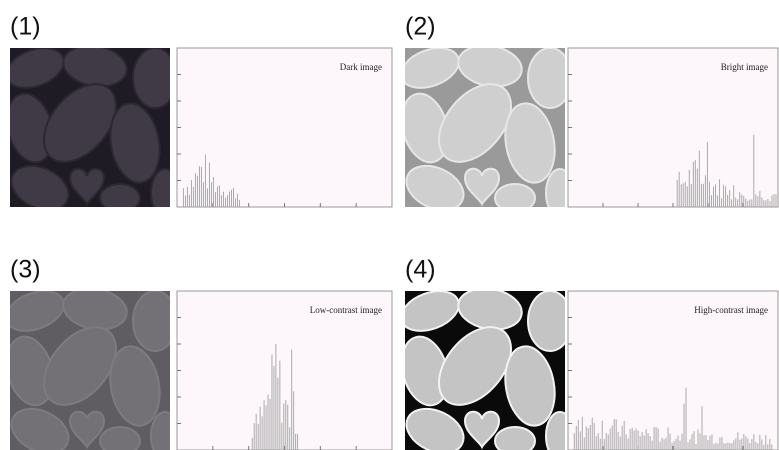  Describe the element at coordinates (420, 27) in the screenshot. I see `panel-label: (2)` at that location.